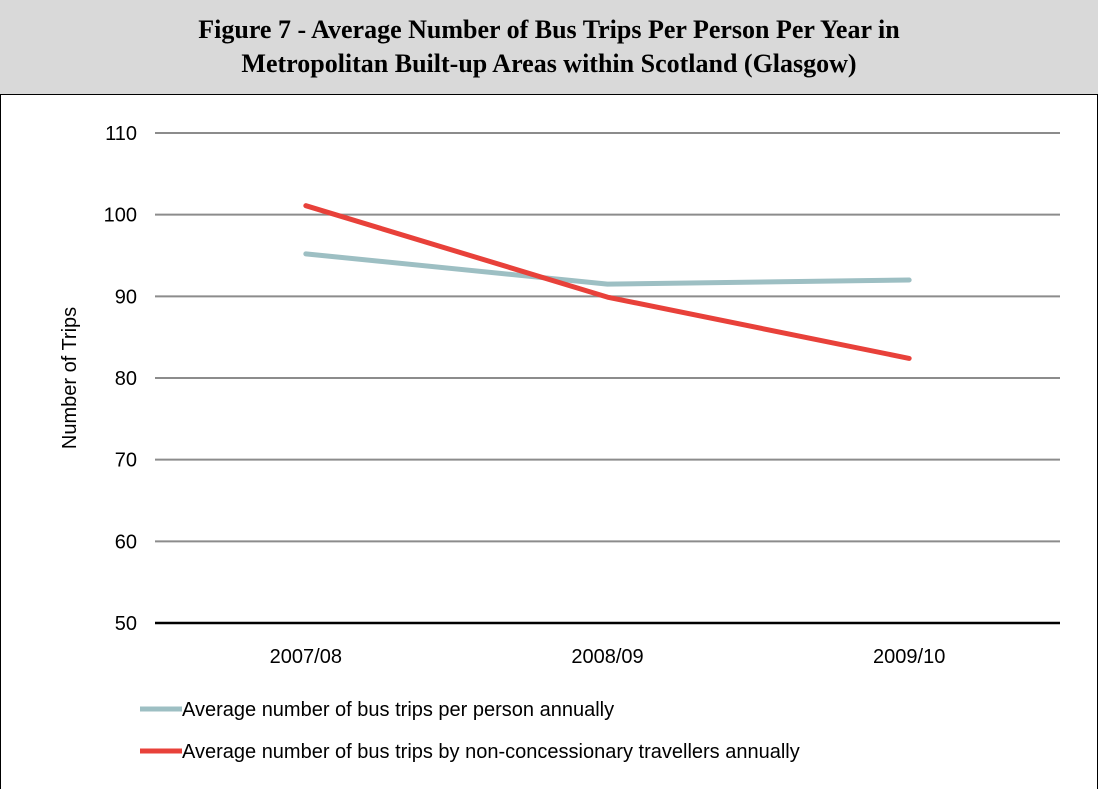  Describe the element at coordinates (121, 134) in the screenshot. I see `y-tick-label: 110` at that location.